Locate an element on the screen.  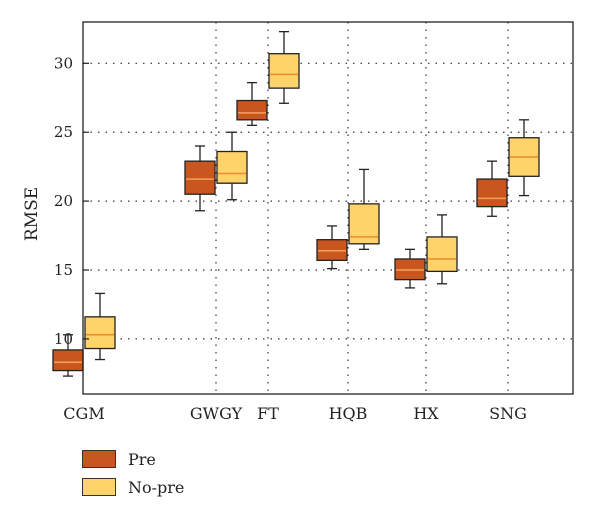
x-tick-label-hx: HX is located at coordinates (426, 413).